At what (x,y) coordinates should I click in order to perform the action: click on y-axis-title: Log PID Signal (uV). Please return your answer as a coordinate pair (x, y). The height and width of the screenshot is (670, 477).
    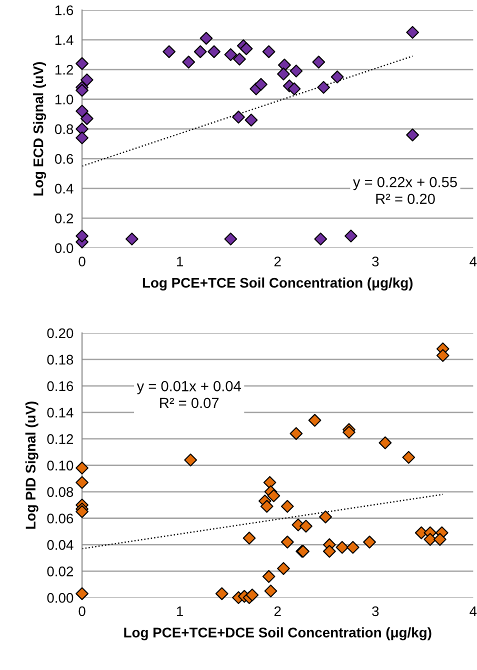
    Looking at the image, I should click on (31, 465).